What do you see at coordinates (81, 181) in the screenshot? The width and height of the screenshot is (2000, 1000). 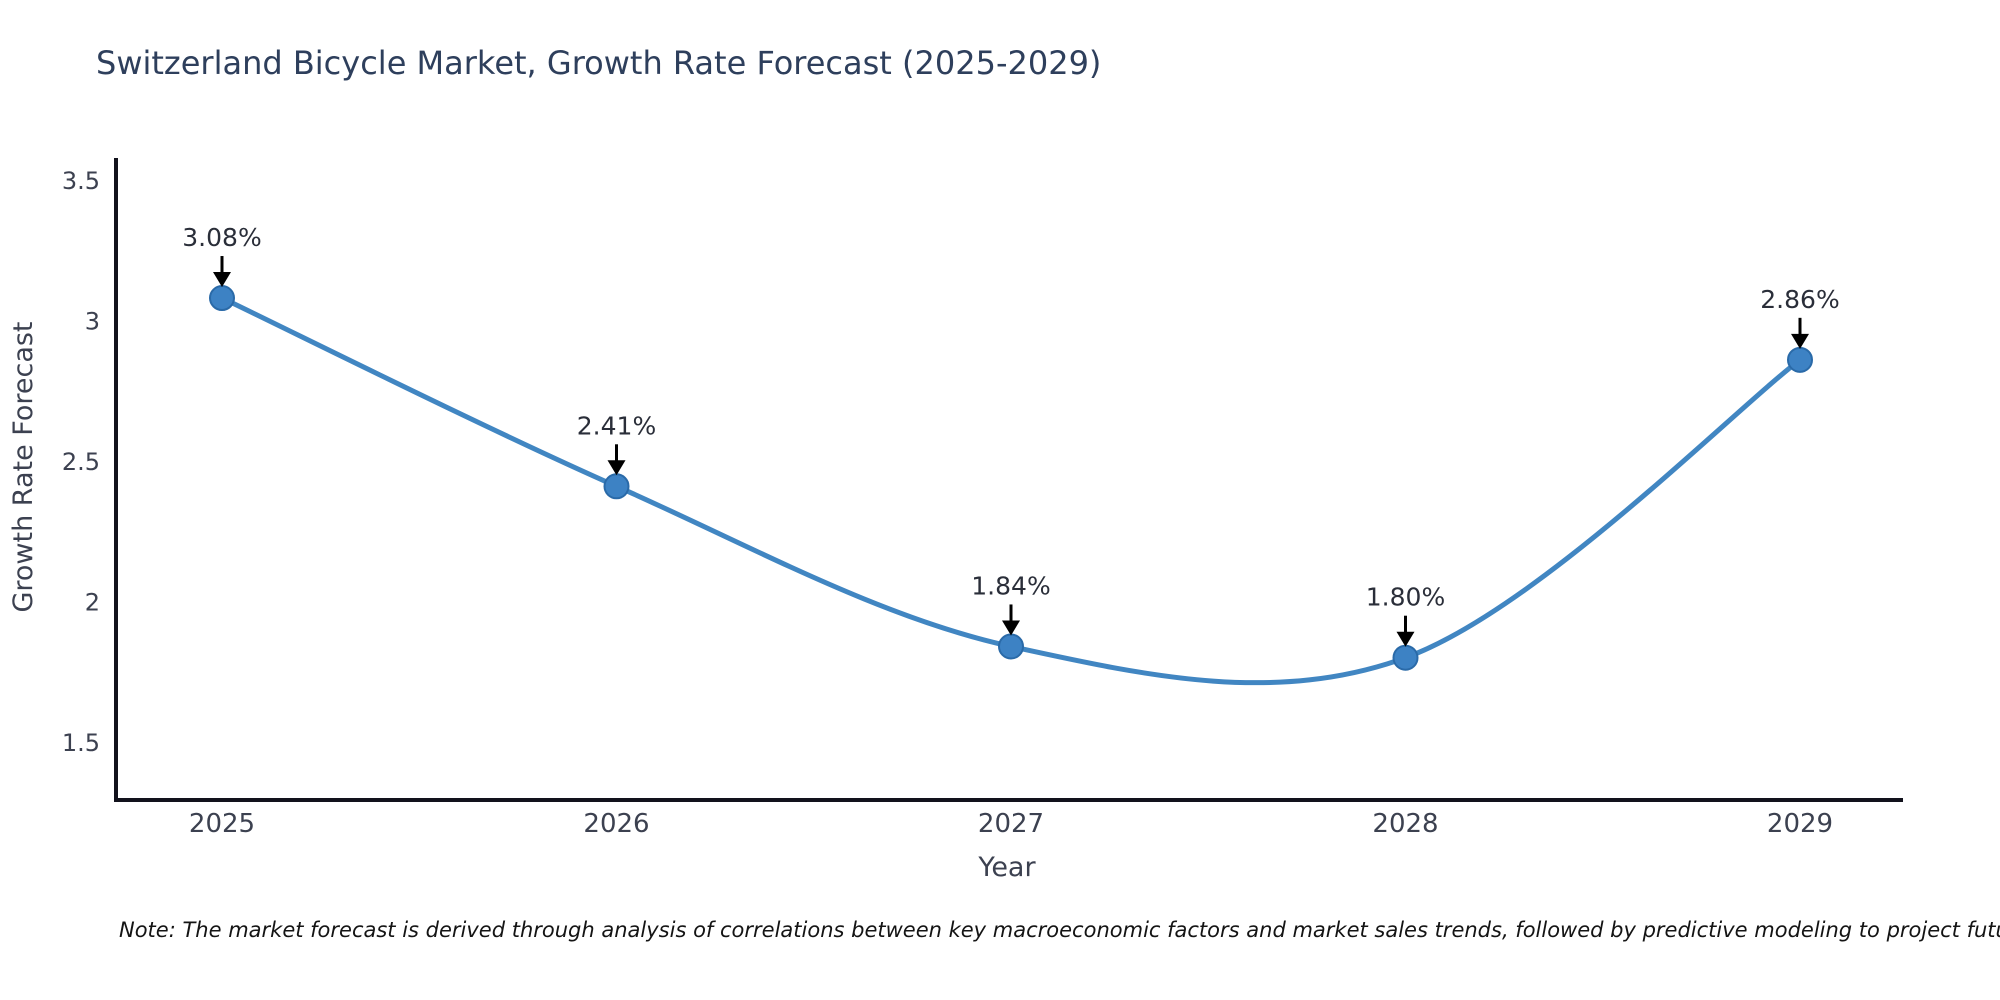 I see `y-tick-label: 3.5` at bounding box center [81, 181].